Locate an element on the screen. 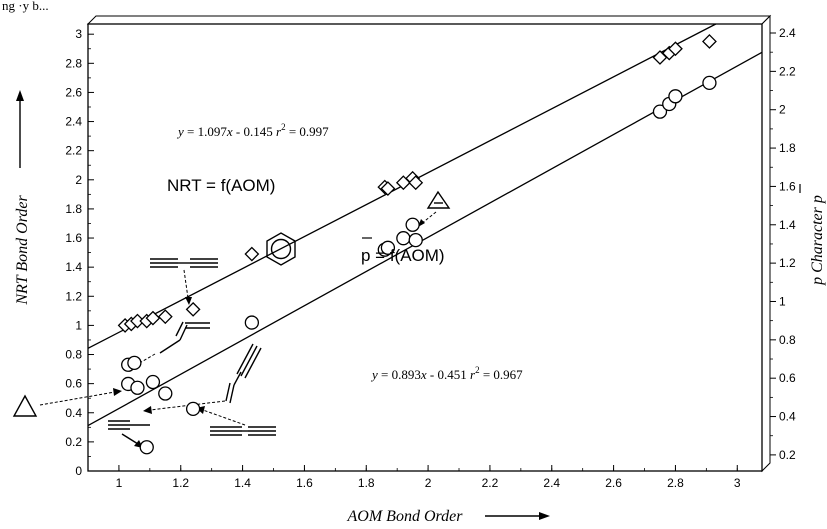  diyne-bottom-arrow is located at coordinates (224, 417).